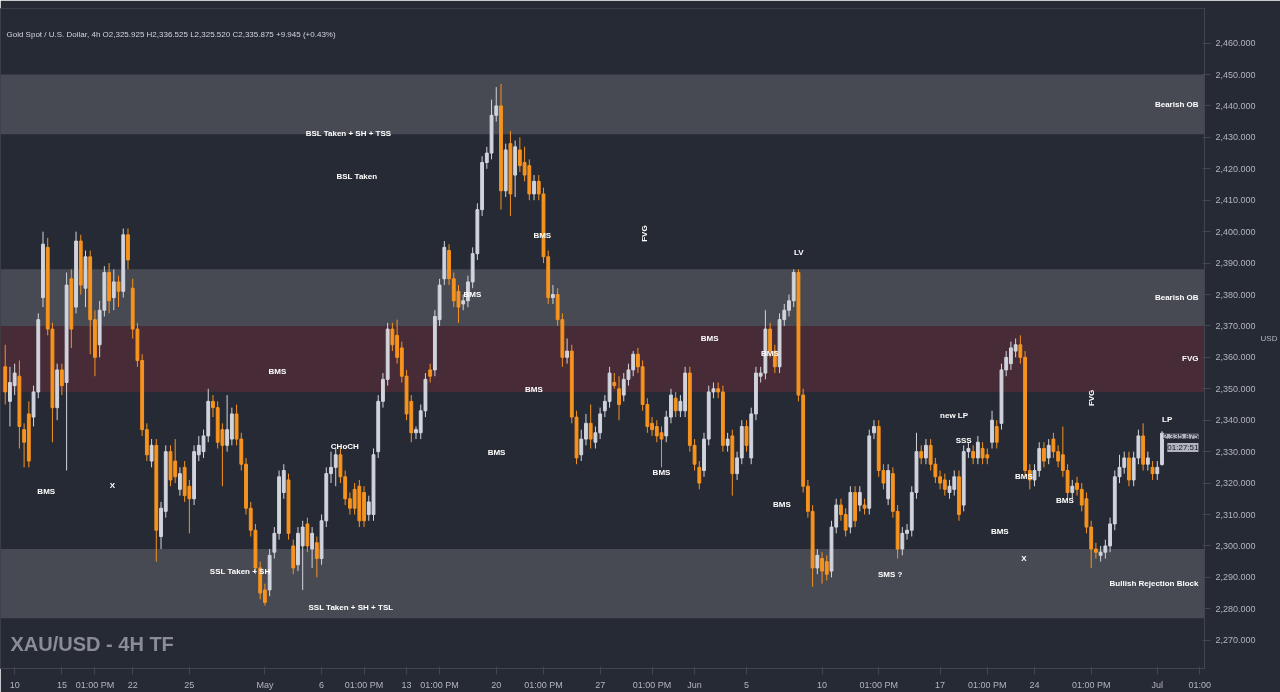  What do you see at coordinates (747, 684) in the screenshot?
I see `x-tick-label: 5` at bounding box center [747, 684].